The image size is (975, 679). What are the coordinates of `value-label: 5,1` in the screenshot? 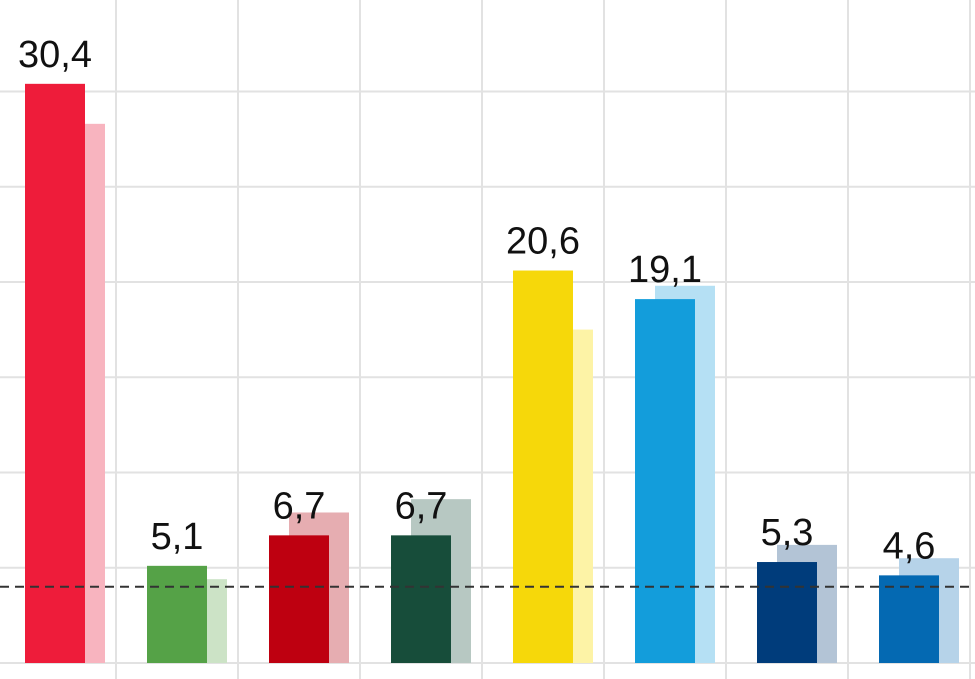 It's located at (177, 537).